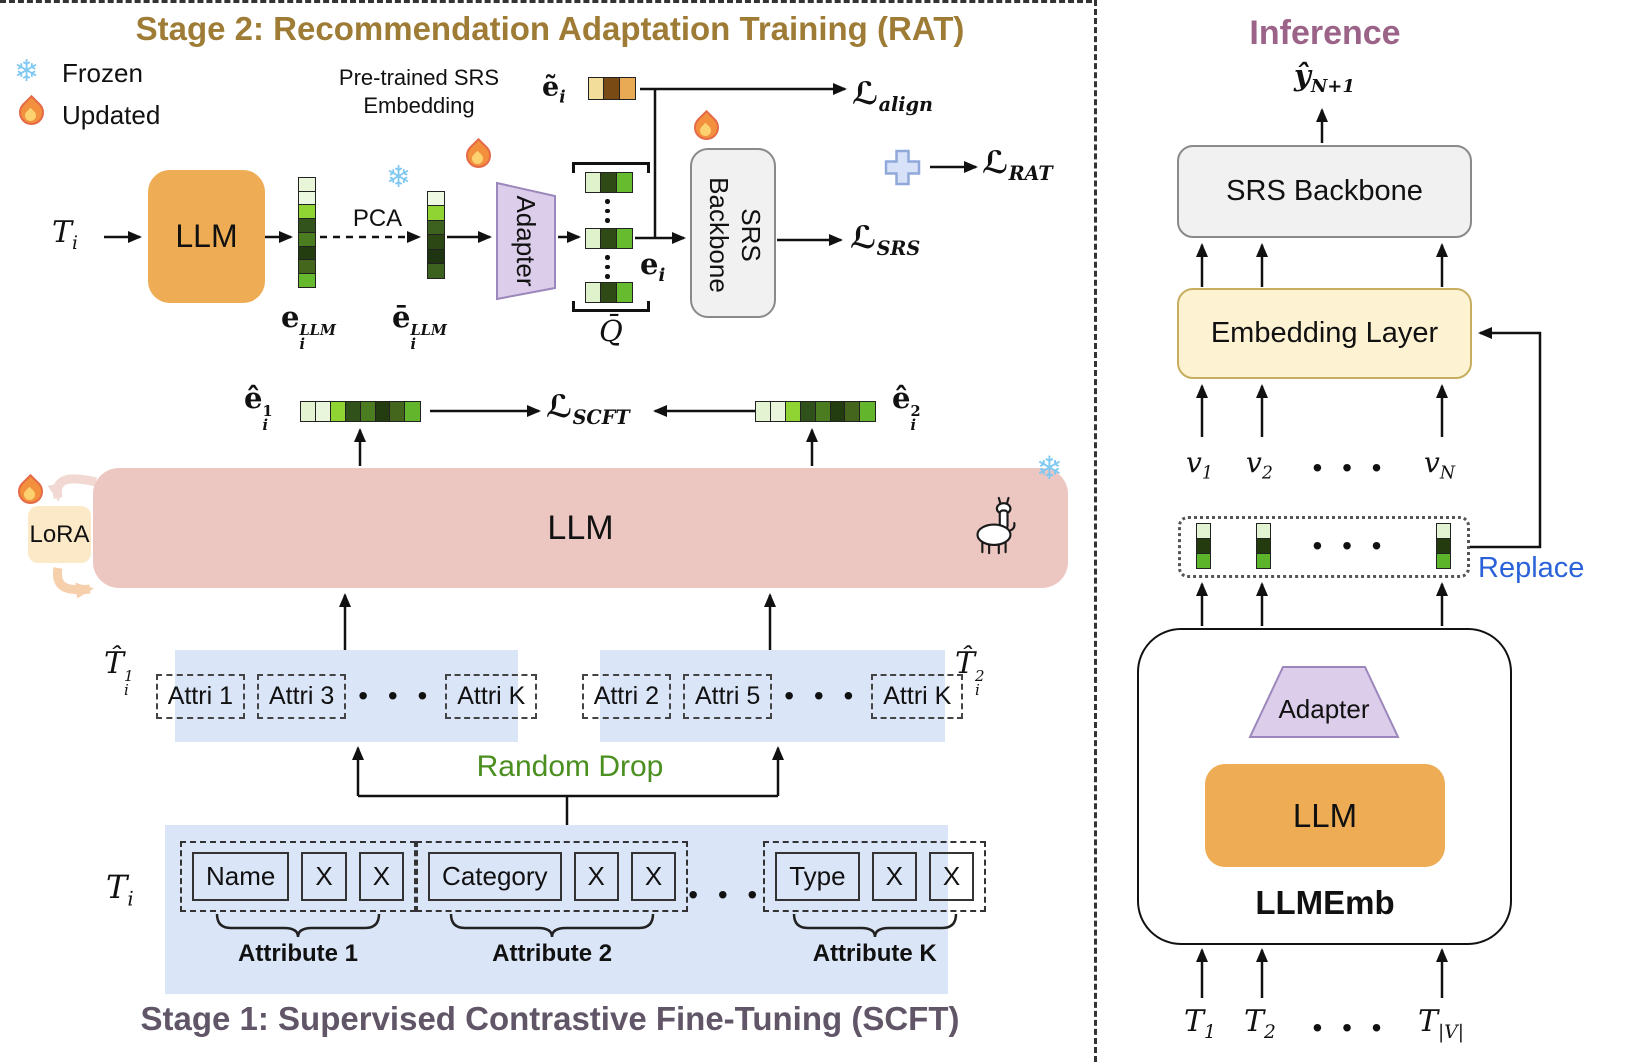  I want to click on that2-box, so click(772, 696).